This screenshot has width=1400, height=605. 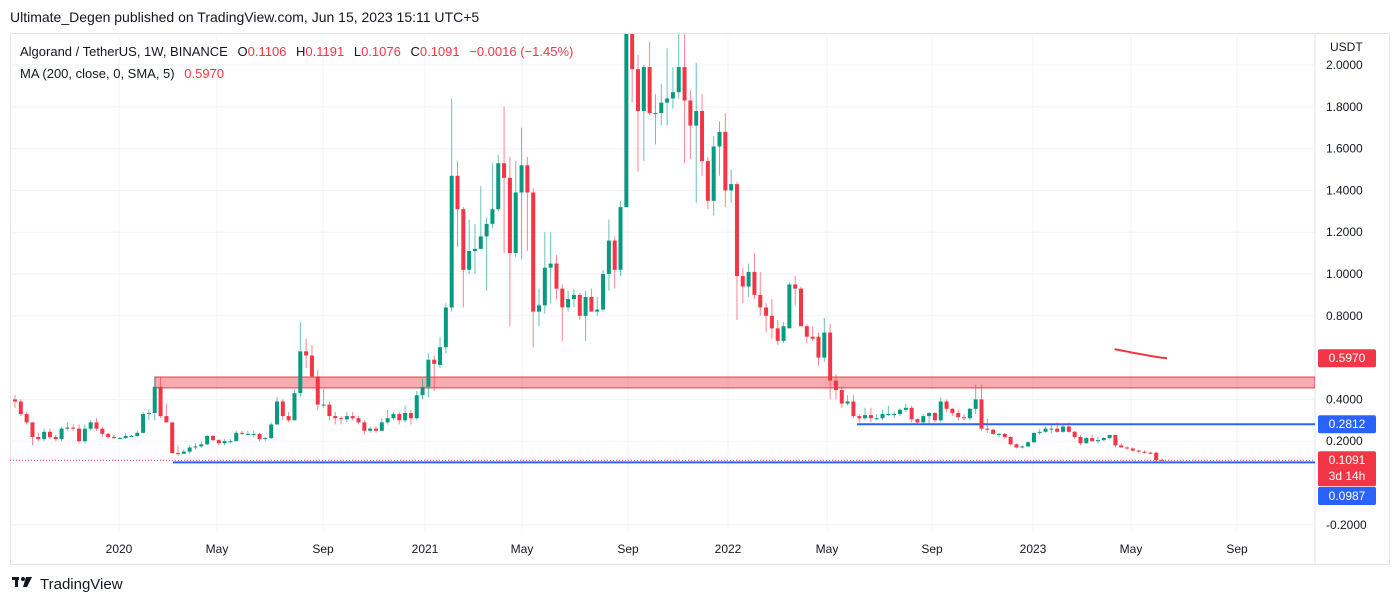 What do you see at coordinates (242, 51) in the screenshot?
I see `open-label: O` at bounding box center [242, 51].